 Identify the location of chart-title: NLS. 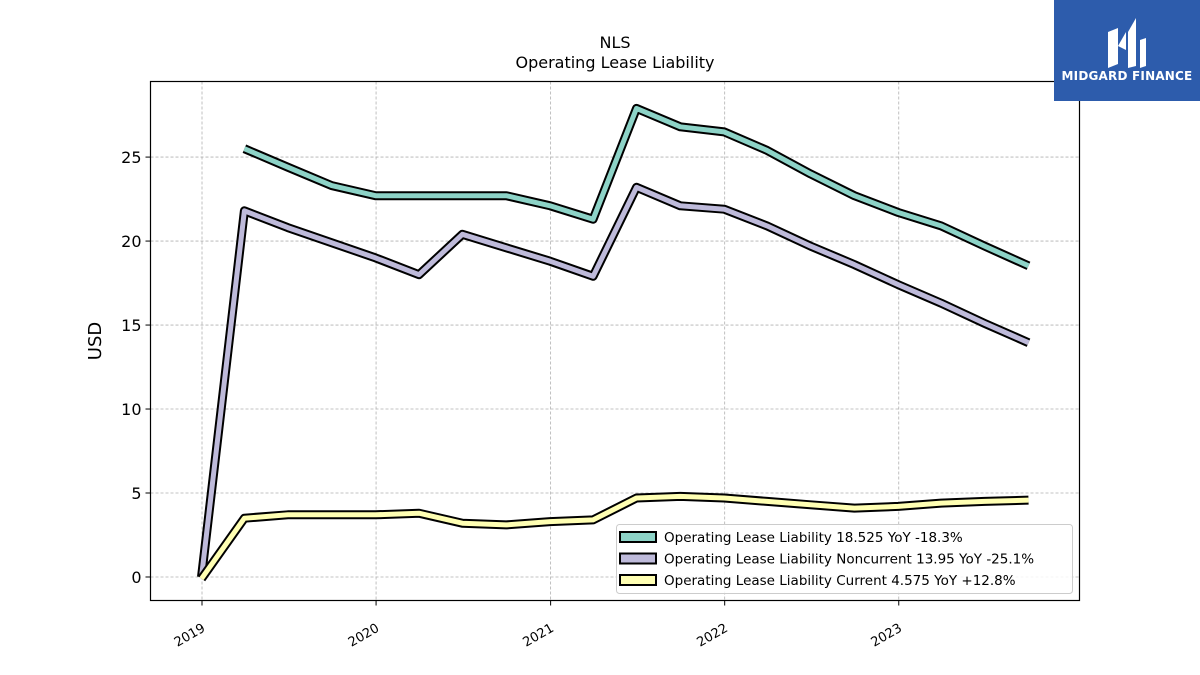
(614, 42).